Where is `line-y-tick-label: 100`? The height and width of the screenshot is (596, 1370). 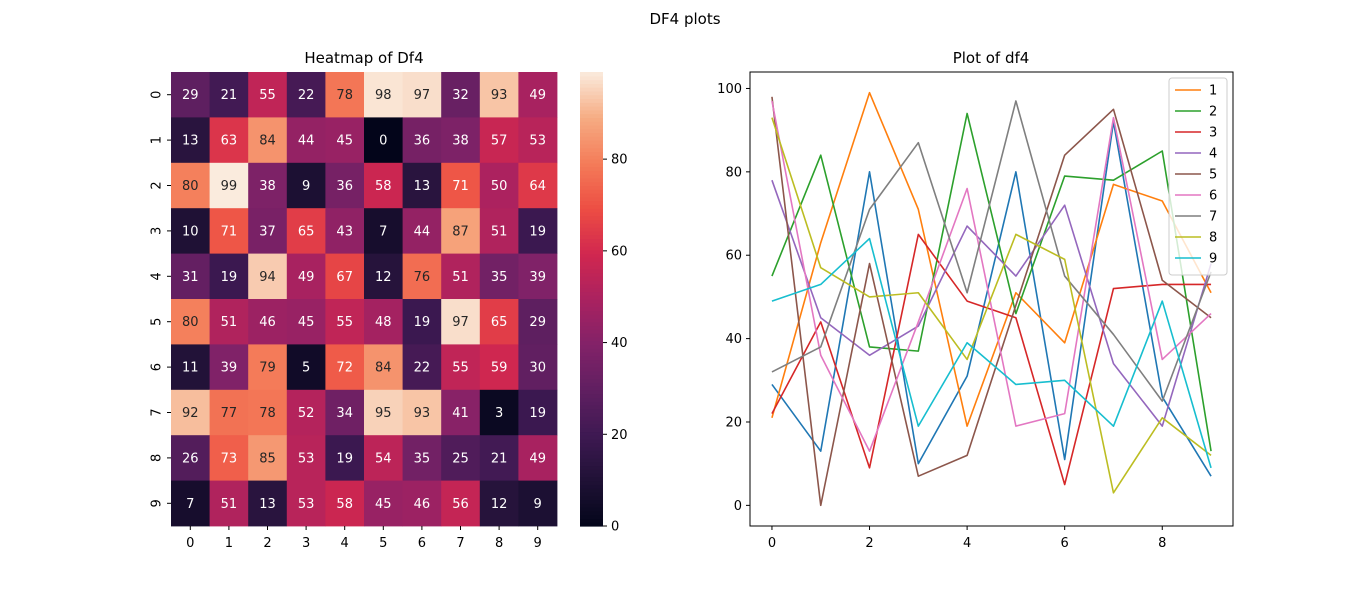
line-y-tick-label: 100 is located at coordinates (729, 89).